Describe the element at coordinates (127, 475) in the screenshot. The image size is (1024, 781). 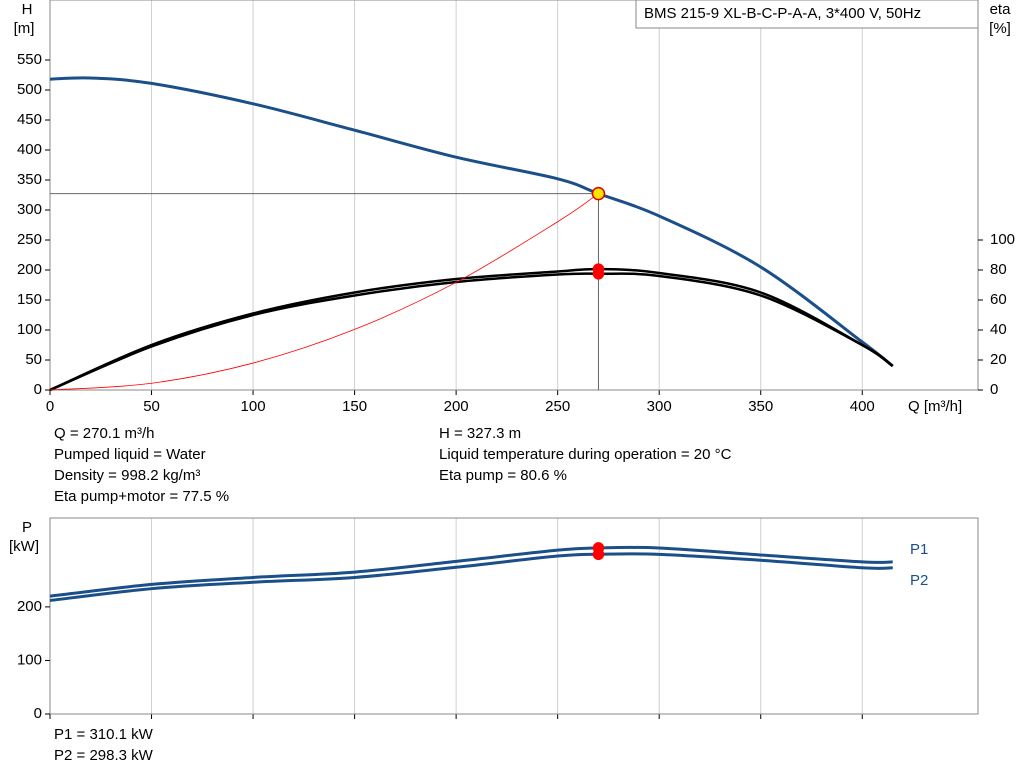
I see `info-text: Density = 998.2 kg/m³` at that location.